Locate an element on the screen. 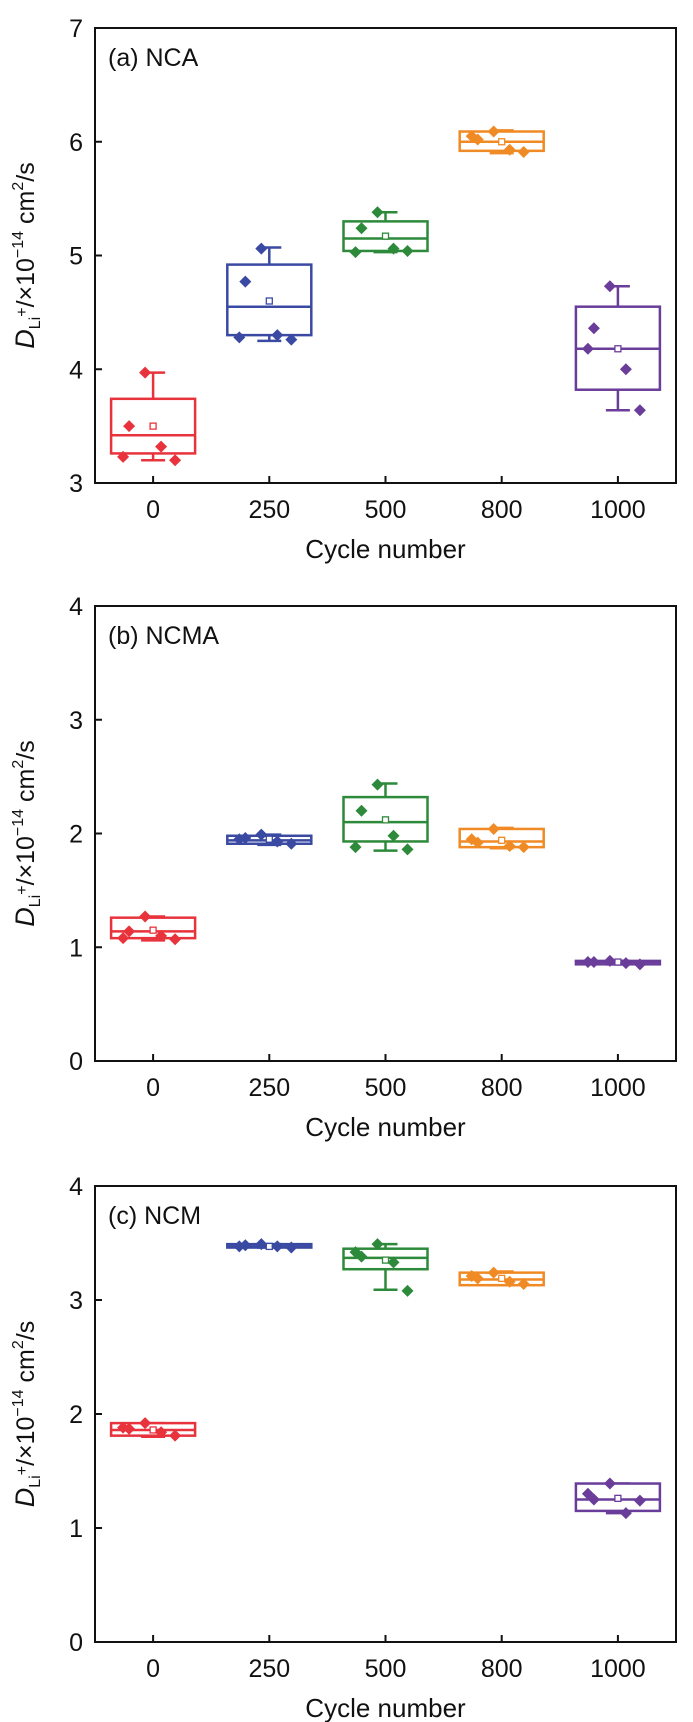 This screenshot has width=693, height=1722. x-tick-label: 1000 is located at coordinates (618, 1669).